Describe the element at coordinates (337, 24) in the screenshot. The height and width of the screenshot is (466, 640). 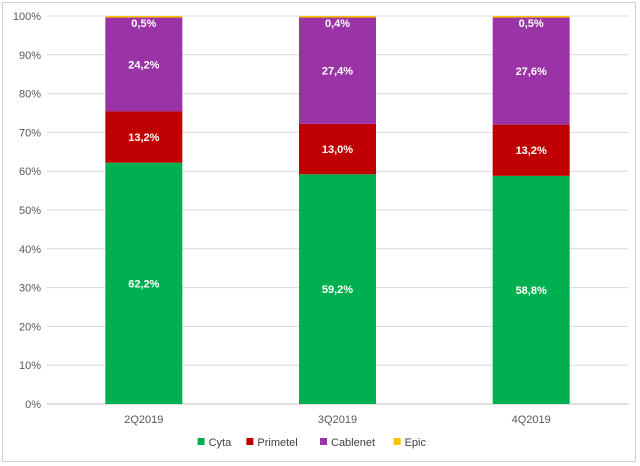
I see `data-label-epic: 0,4%` at that location.